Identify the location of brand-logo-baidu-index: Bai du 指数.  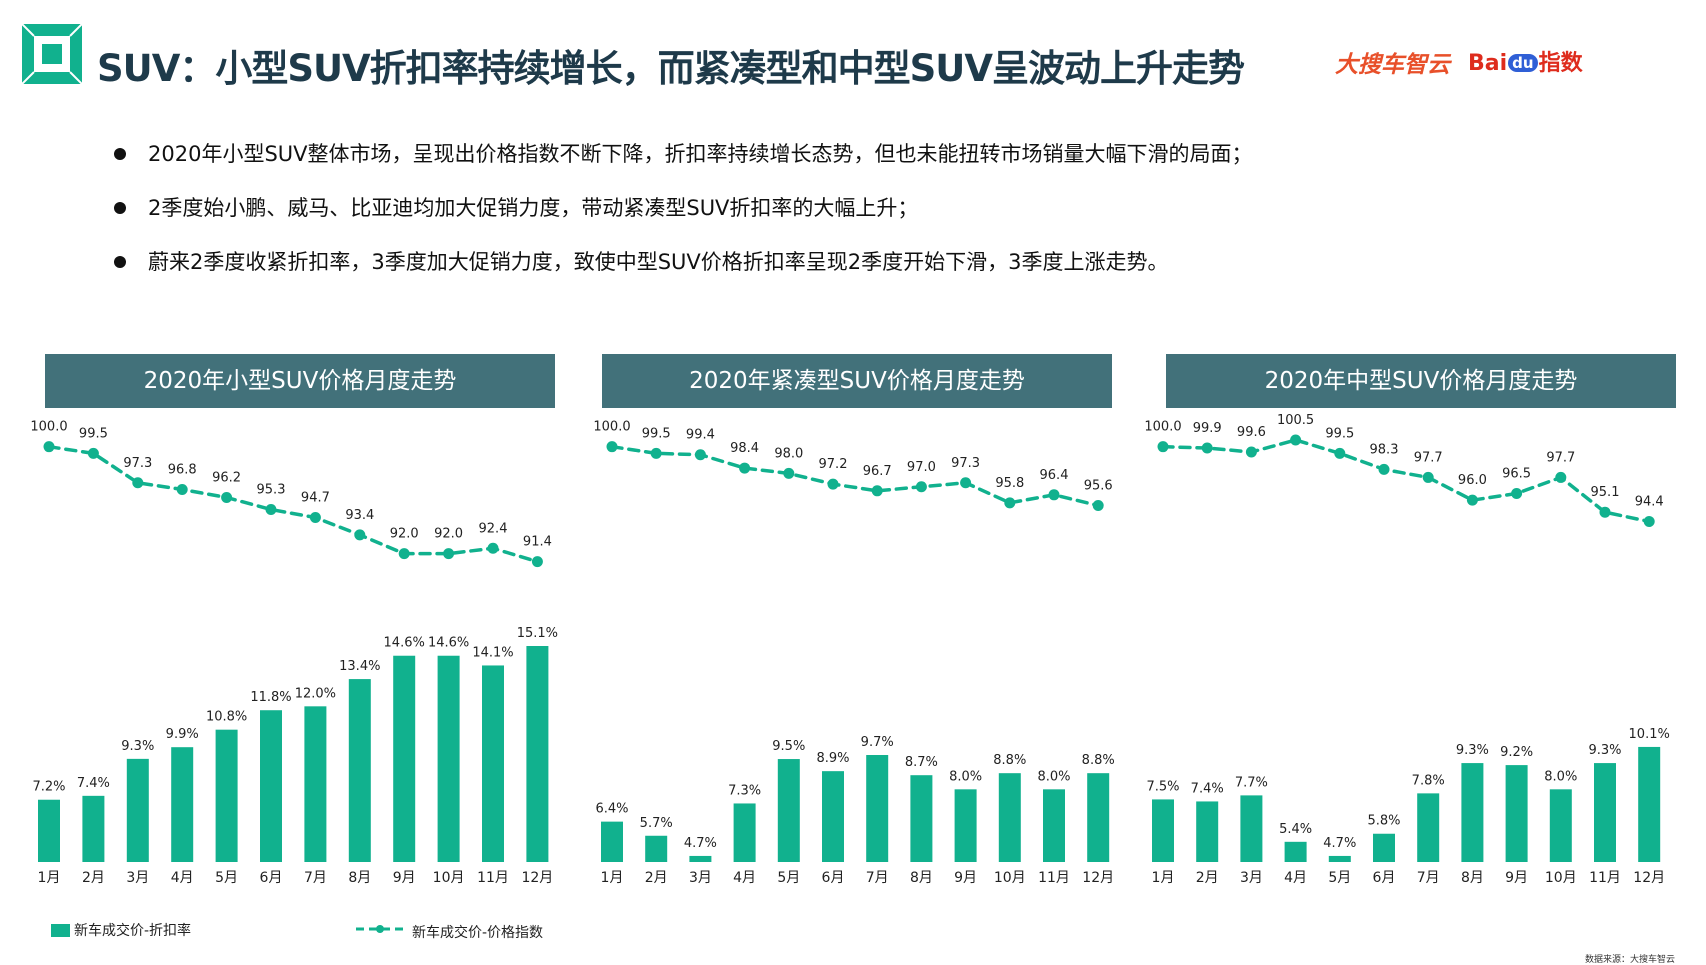
(1525, 61).